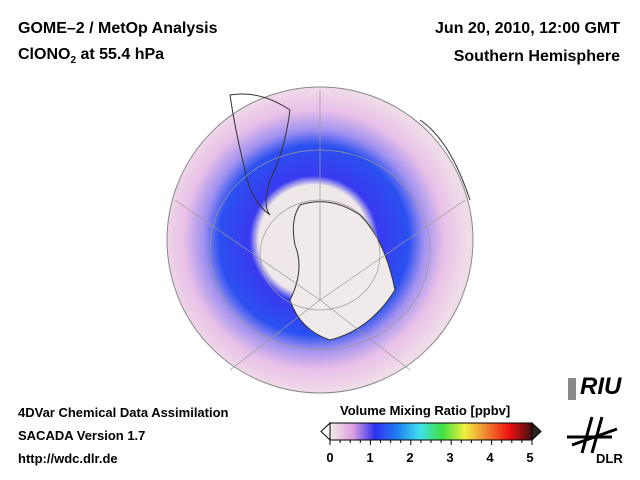  I want to click on colorbar, so click(431, 433).